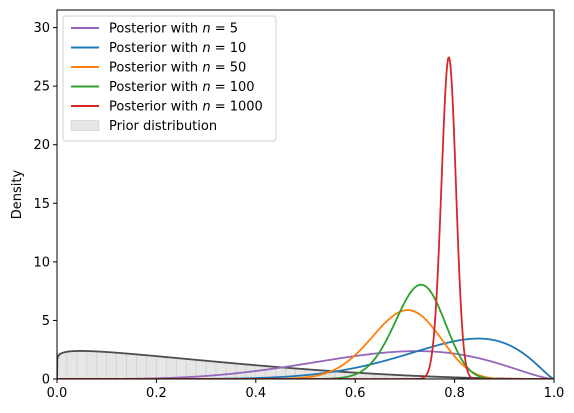 This screenshot has width=574, height=413. I want to click on legend-label-2: Posterior with n = 10, so click(177, 48).